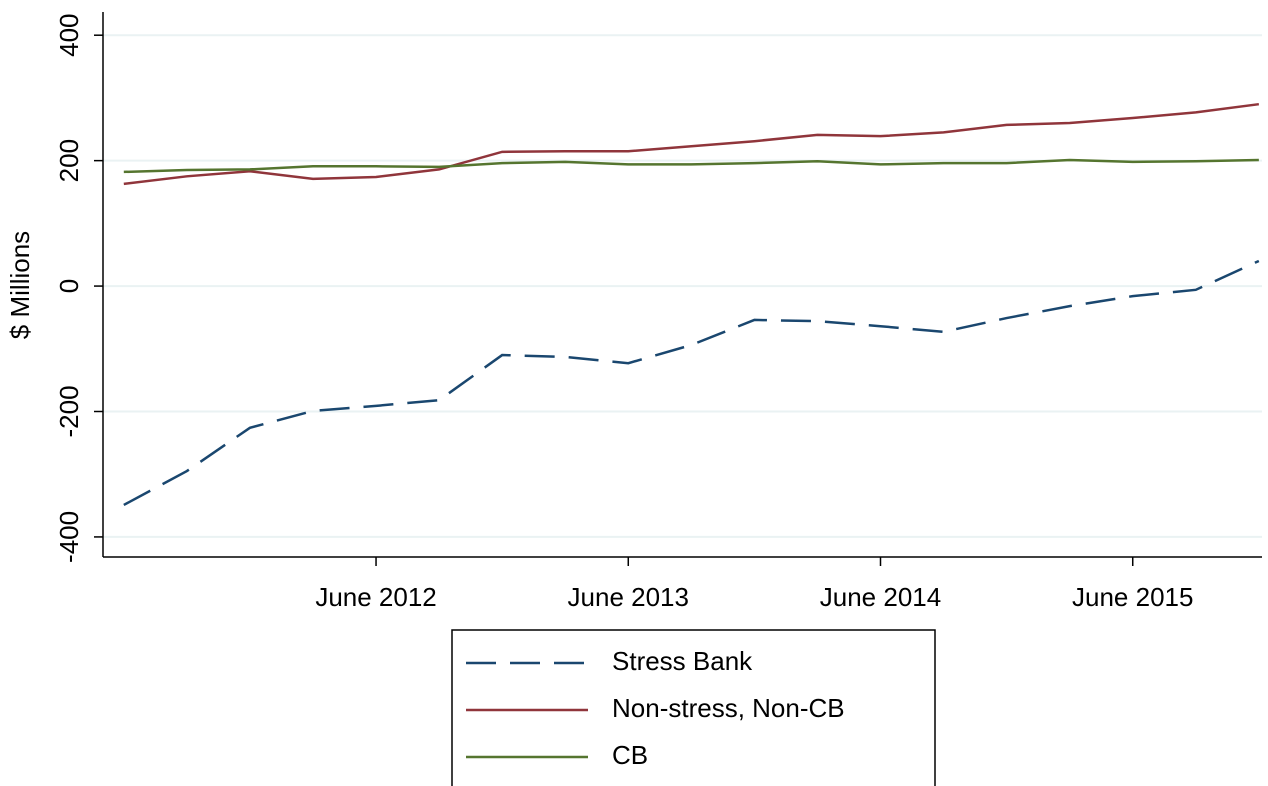  What do you see at coordinates (20, 285) in the screenshot?
I see `y-axis-label: $ Millions` at bounding box center [20, 285].